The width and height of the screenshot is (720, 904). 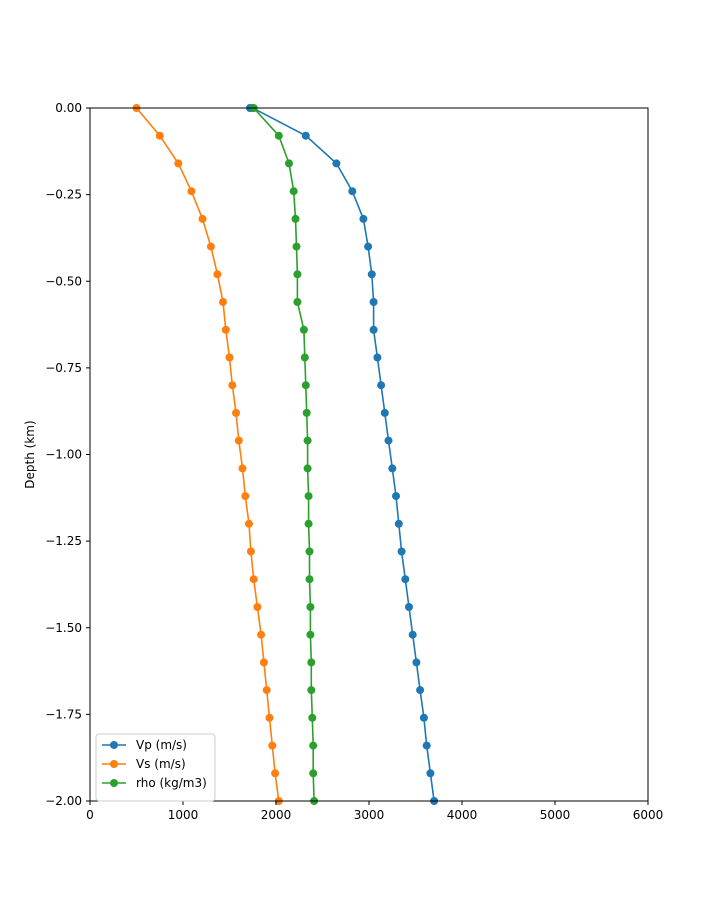 What do you see at coordinates (63, 541) in the screenshot?
I see `y-tick-label: −1.25` at bounding box center [63, 541].